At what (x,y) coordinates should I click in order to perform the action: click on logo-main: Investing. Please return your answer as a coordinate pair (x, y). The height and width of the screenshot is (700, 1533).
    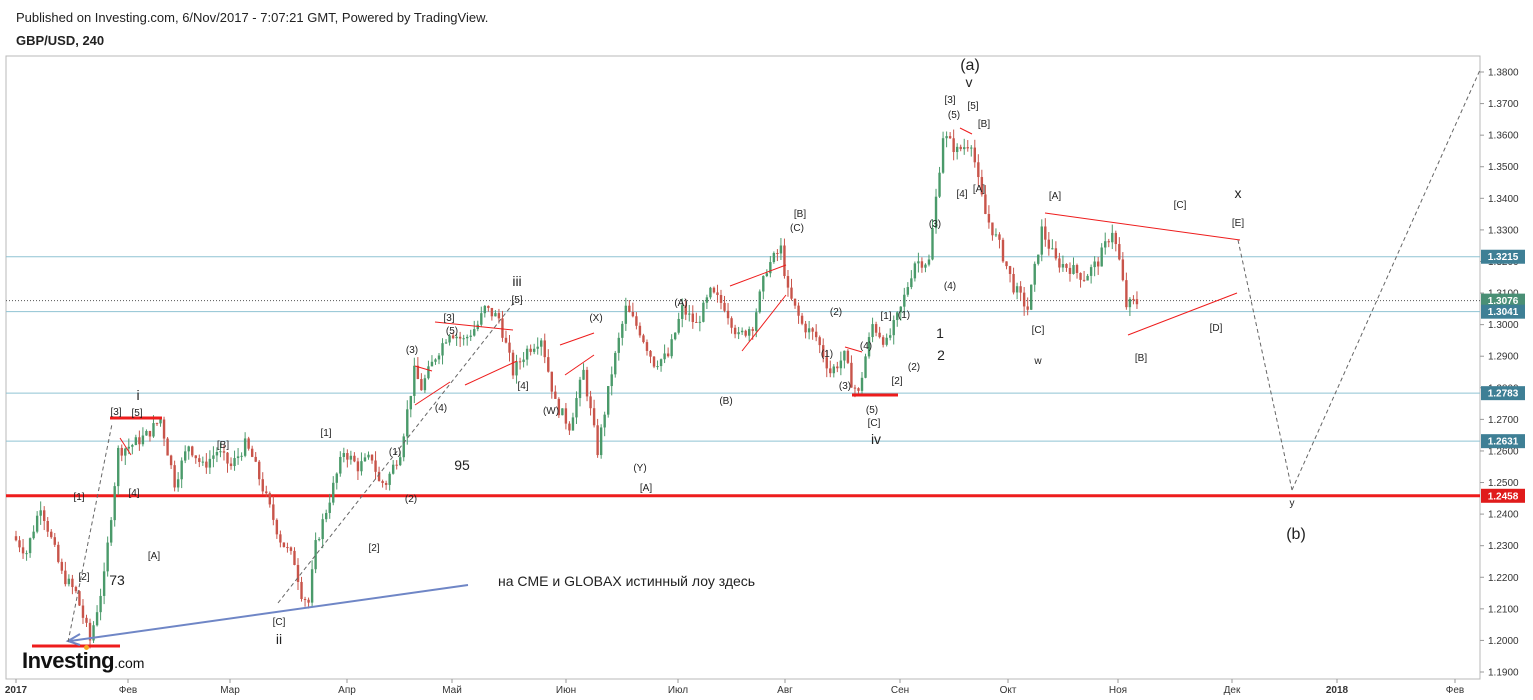
    Looking at the image, I should click on (68, 660).